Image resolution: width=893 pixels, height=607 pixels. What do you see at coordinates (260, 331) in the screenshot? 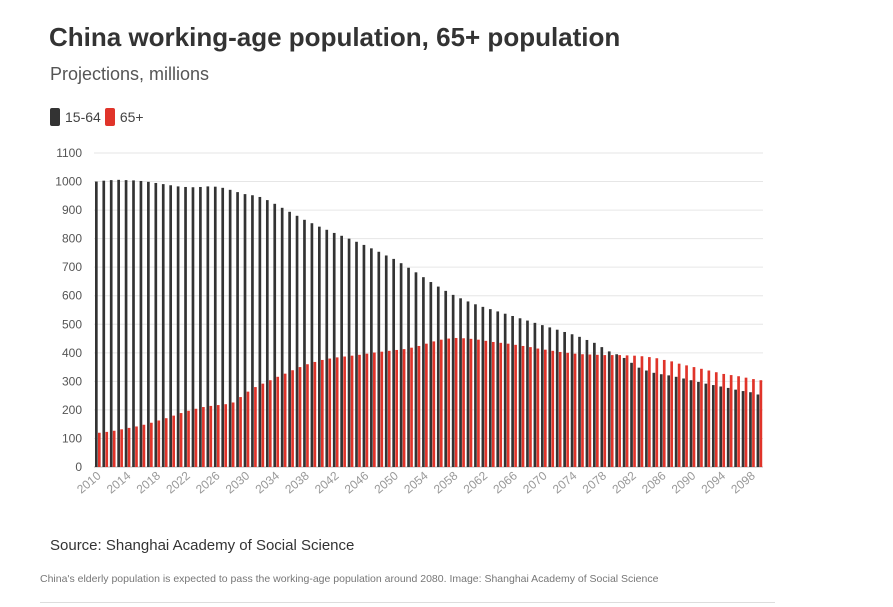
I see `bar-15-64-2032` at bounding box center [260, 331].